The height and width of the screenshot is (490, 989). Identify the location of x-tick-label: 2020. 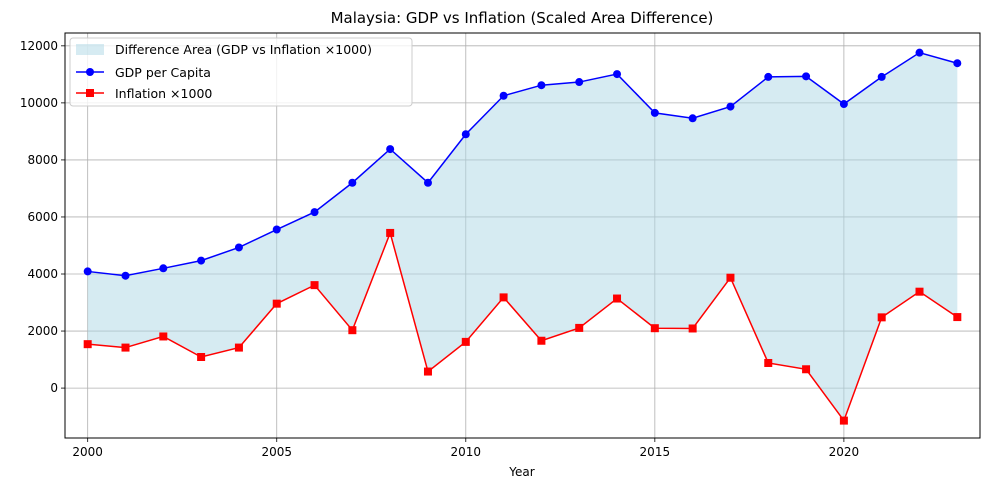
(844, 452).